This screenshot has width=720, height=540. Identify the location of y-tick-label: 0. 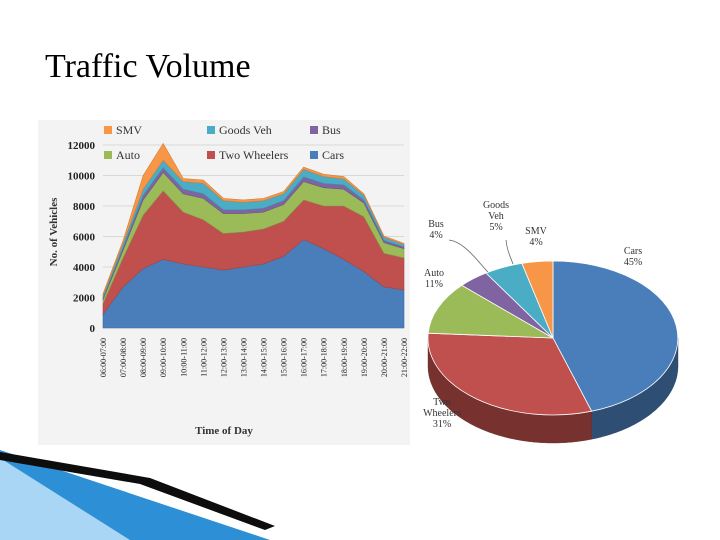
(93, 329).